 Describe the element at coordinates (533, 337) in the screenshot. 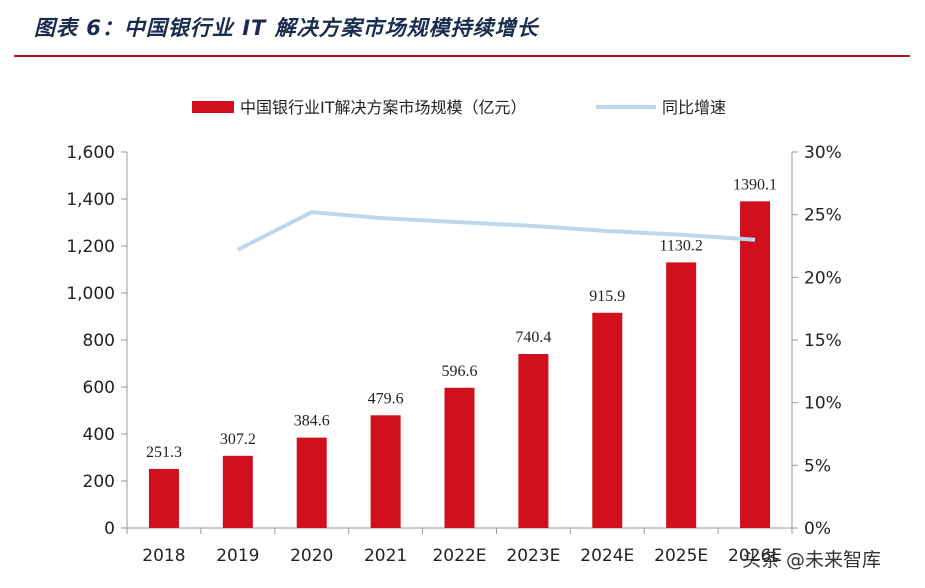

I see `bar-value-label: 740.4` at that location.